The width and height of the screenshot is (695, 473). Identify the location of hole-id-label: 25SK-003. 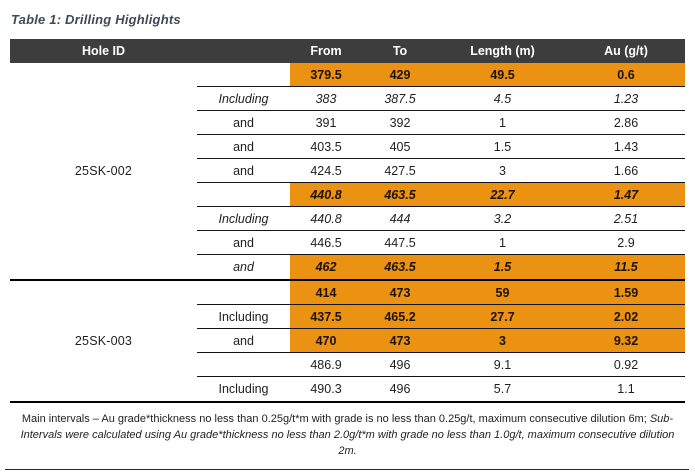
(103, 341).